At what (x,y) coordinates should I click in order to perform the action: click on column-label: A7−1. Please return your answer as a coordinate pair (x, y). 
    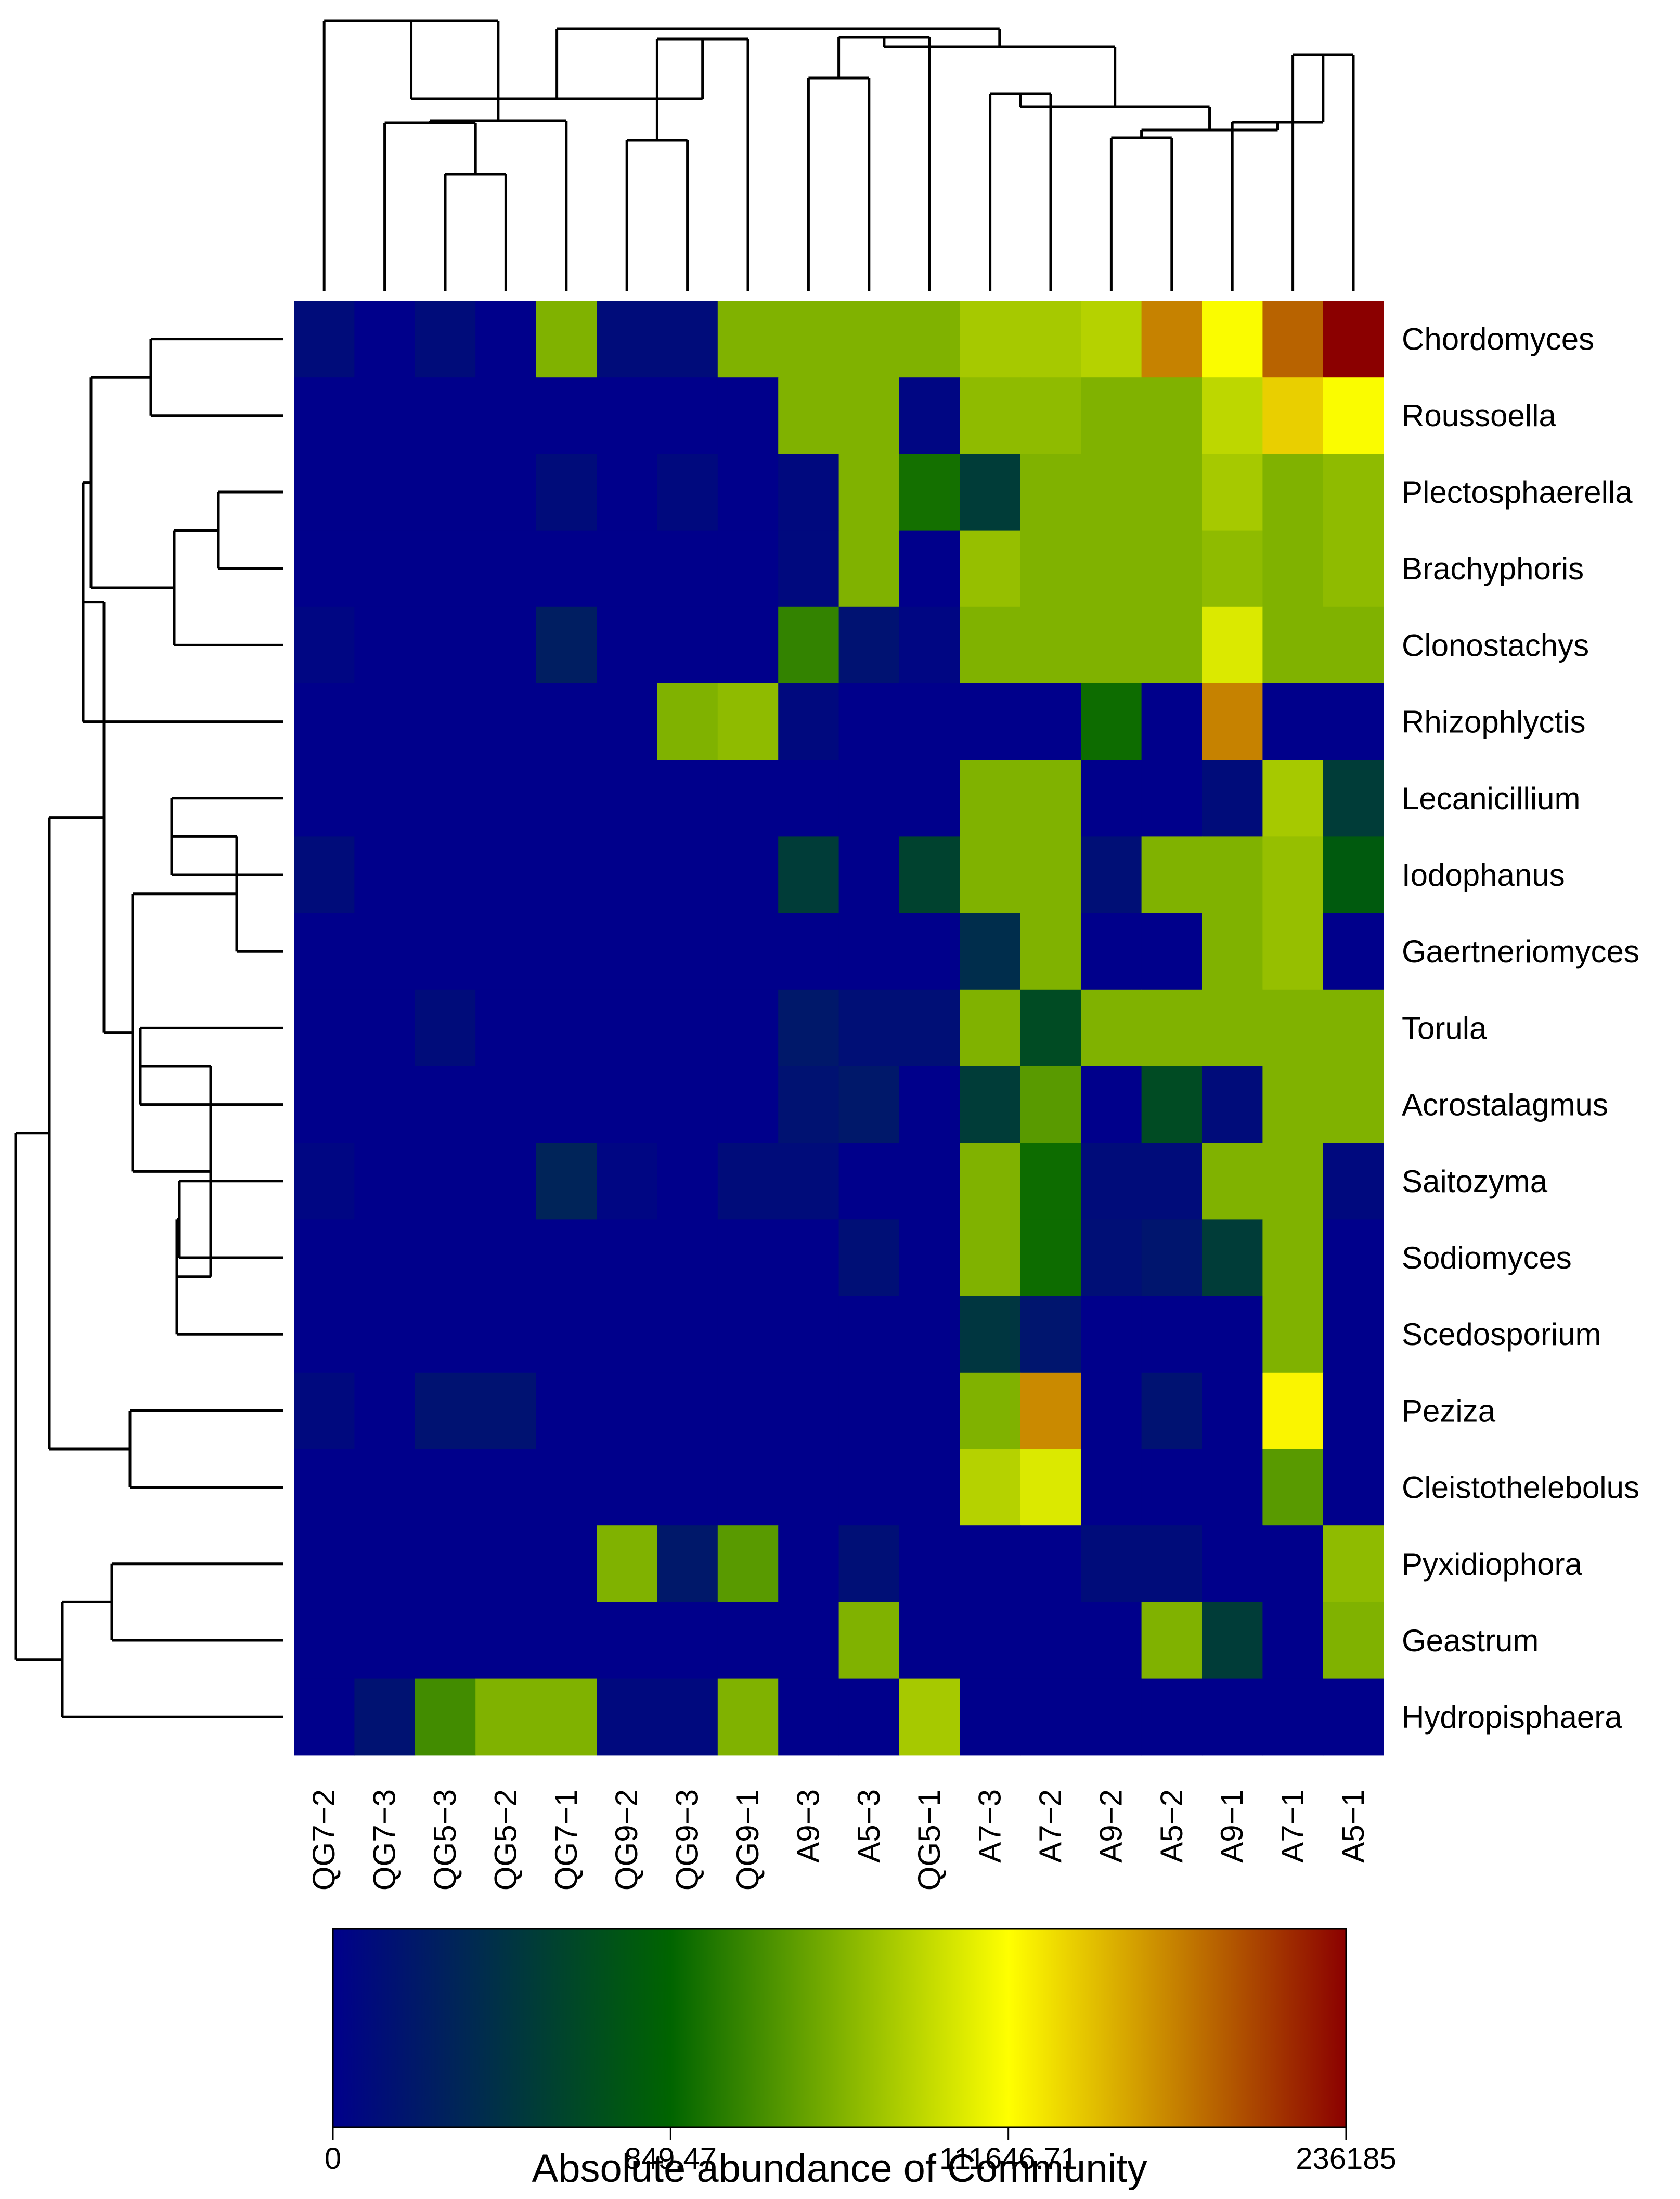
    Looking at the image, I should click on (1293, 1826).